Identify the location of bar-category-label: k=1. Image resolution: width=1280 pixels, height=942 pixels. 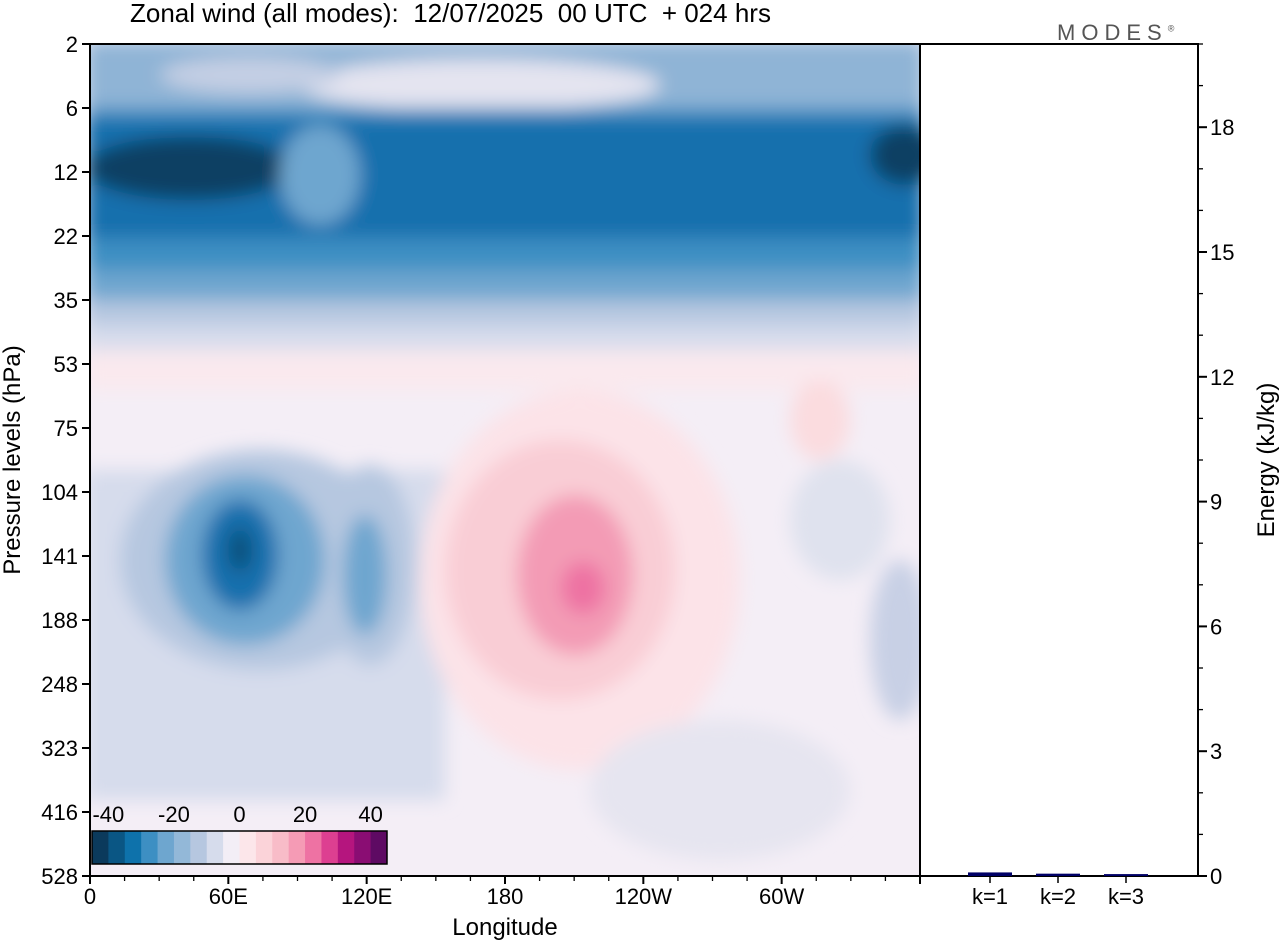
(990, 896).